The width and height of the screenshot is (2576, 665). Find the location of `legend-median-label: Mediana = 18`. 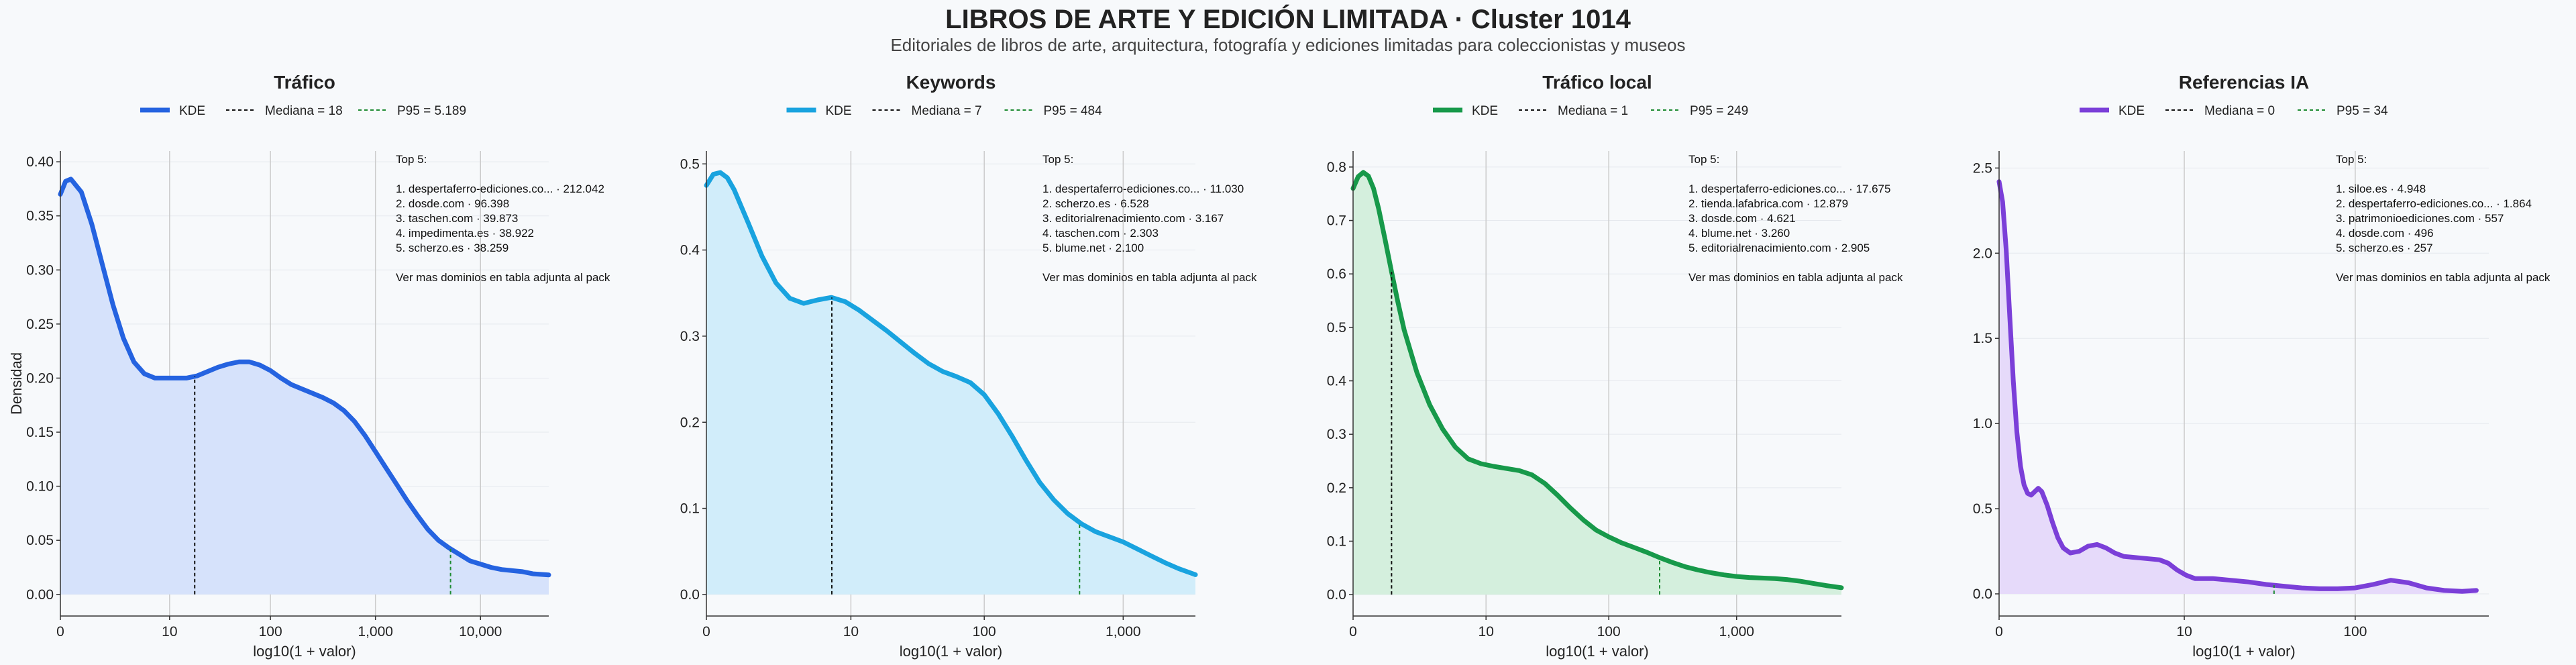

legend-median-label: Mediana = 18 is located at coordinates (304, 111).